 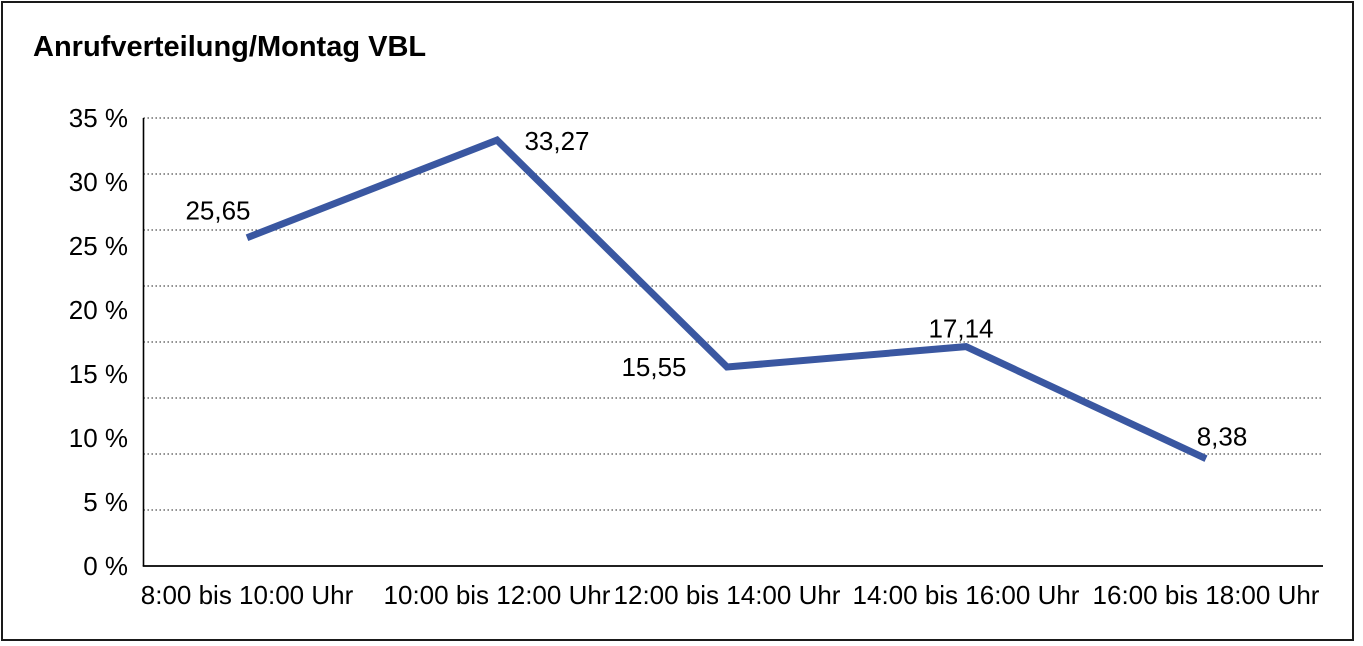 I want to click on y-tick-label: 10 %, so click(x=98, y=438).